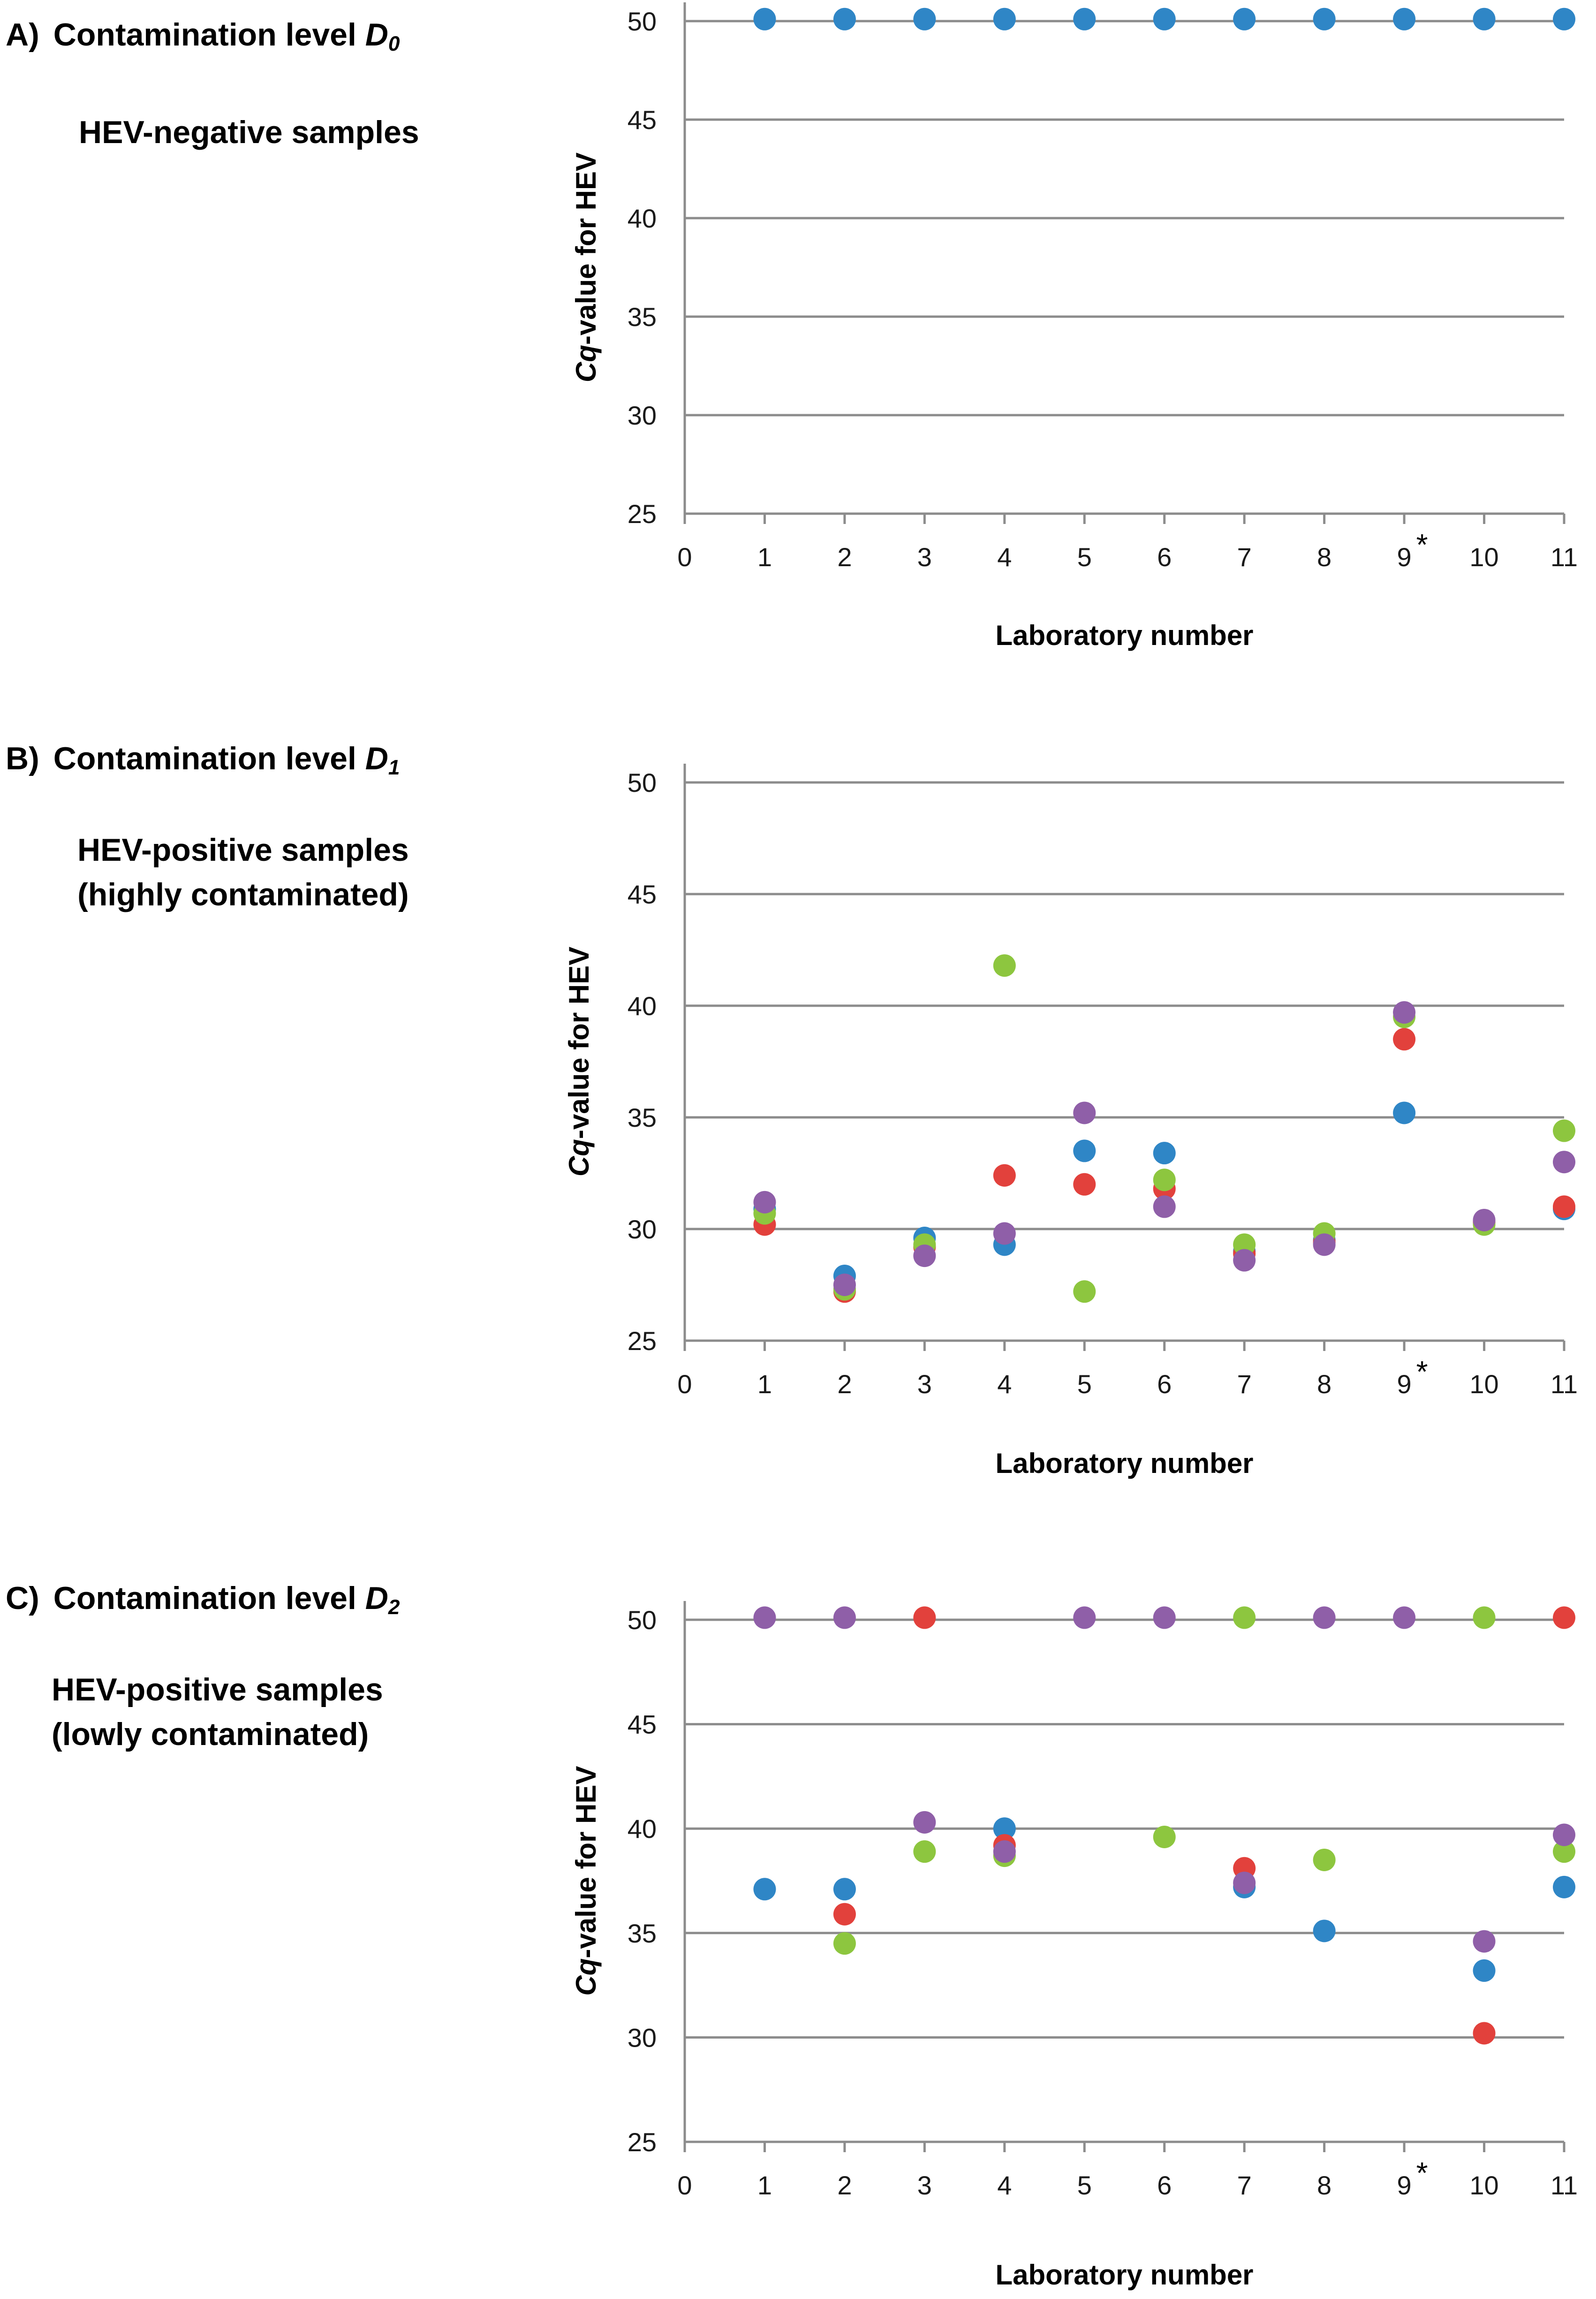 Image resolution: width=1596 pixels, height=2299 pixels. Describe the element at coordinates (376, 1598) in the screenshot. I see `panel-c-level-symbol: D` at that location.